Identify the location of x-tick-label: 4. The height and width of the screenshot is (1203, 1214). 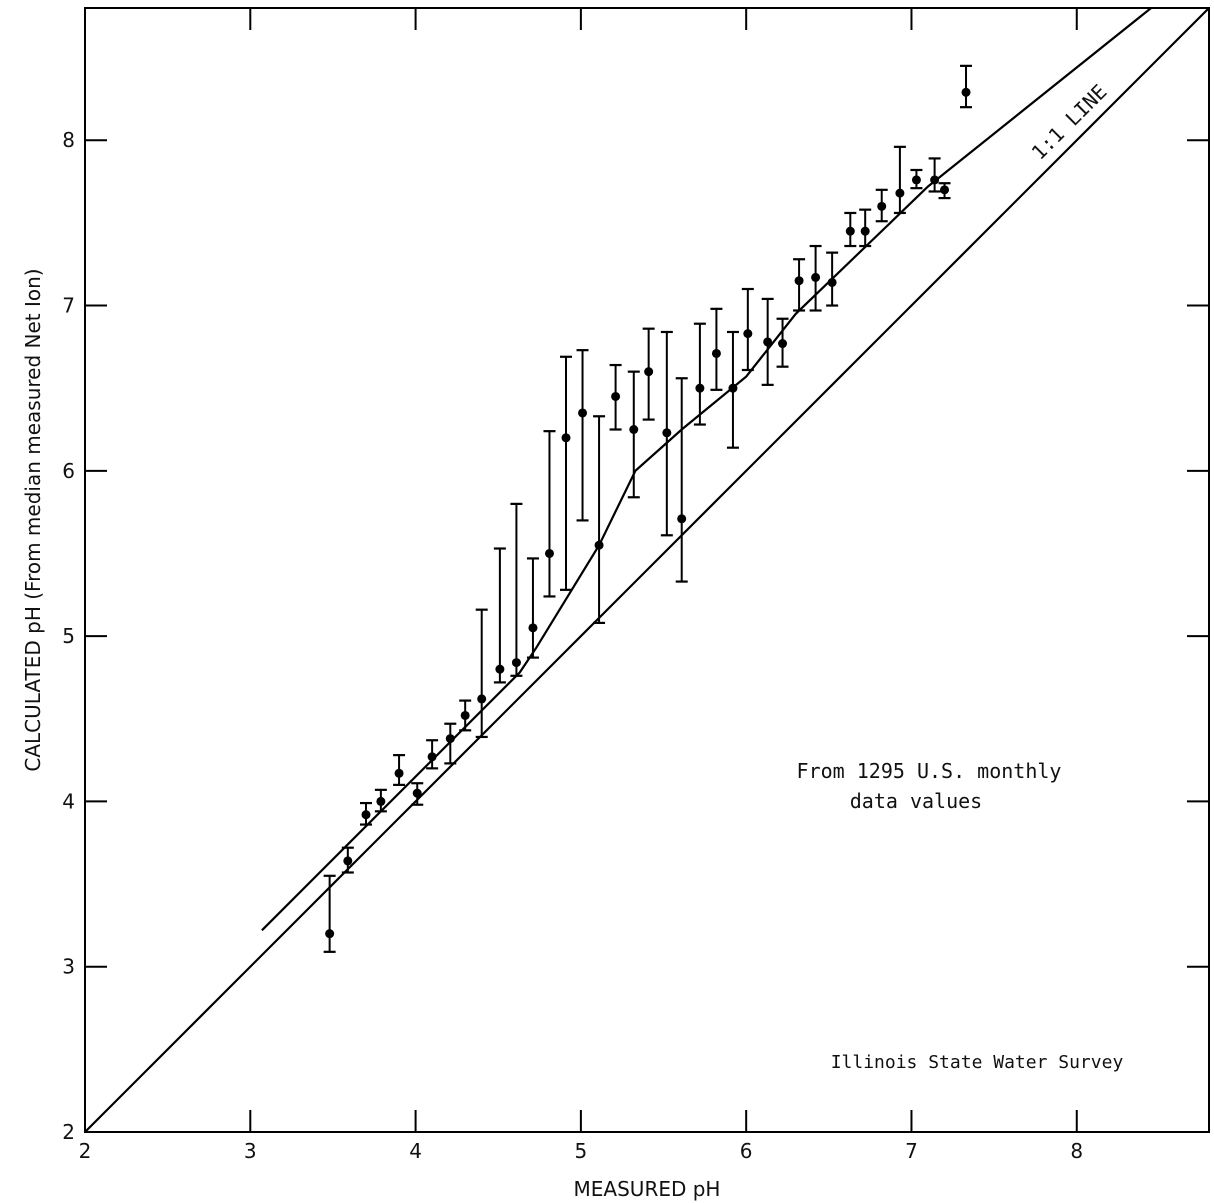
(415, 1151).